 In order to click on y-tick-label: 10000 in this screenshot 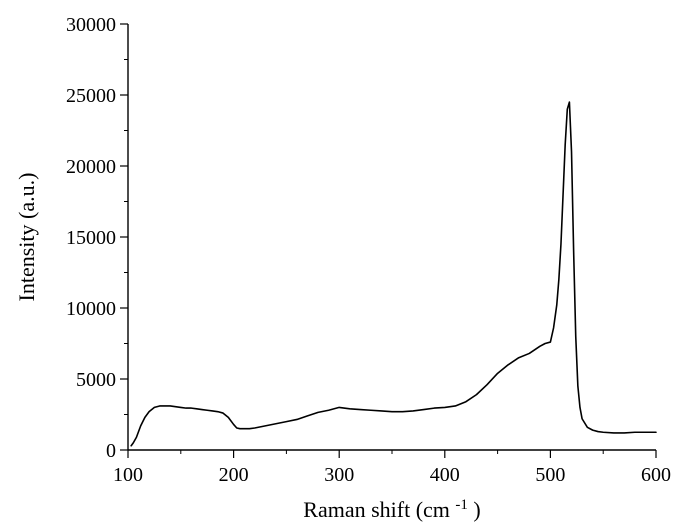, I will do `click(91, 309)`.